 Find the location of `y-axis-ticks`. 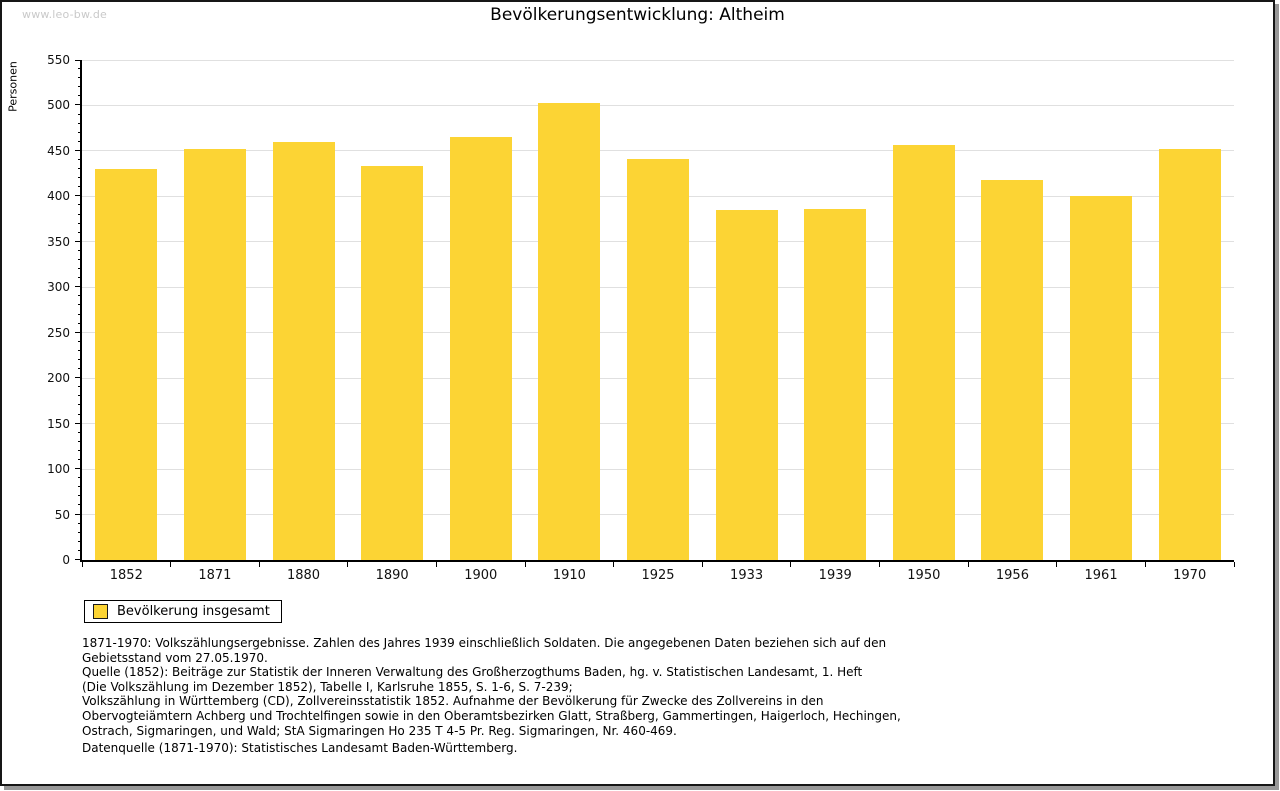

y-axis-ticks is located at coordinates (77, 310).